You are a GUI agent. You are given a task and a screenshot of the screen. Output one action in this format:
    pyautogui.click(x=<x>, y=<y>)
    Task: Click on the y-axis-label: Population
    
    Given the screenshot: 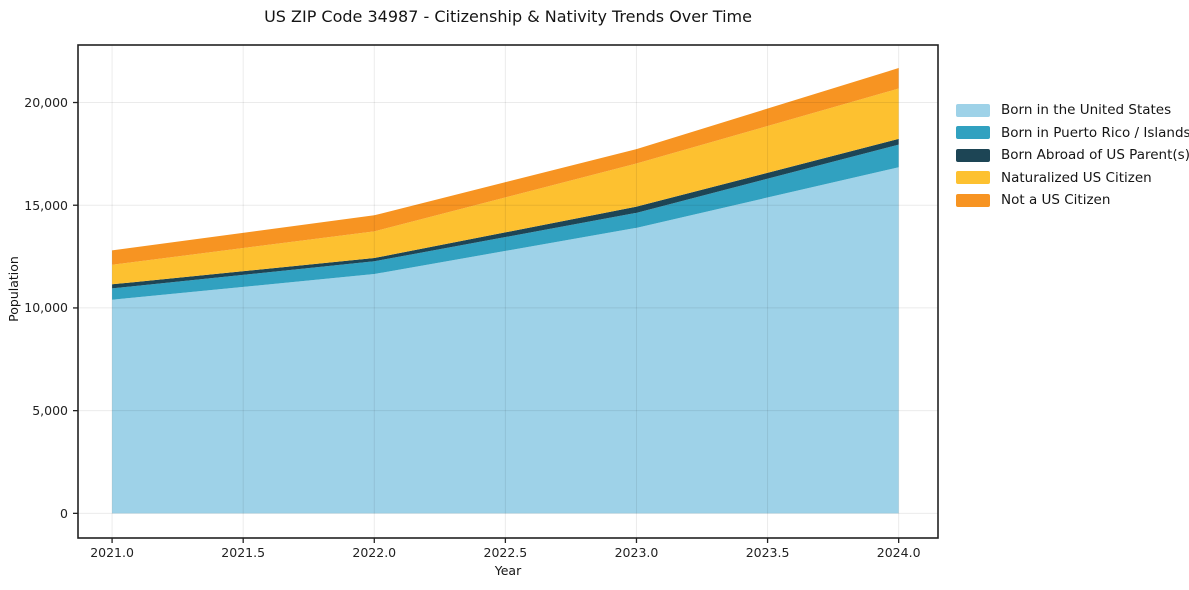 What is the action you would take?
    pyautogui.click(x=13, y=289)
    